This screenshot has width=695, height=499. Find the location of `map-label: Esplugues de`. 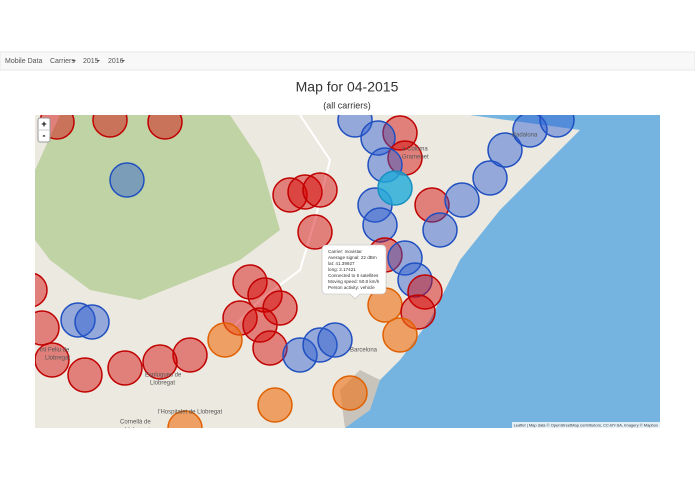

map-label: Esplugues de is located at coordinates (163, 376).